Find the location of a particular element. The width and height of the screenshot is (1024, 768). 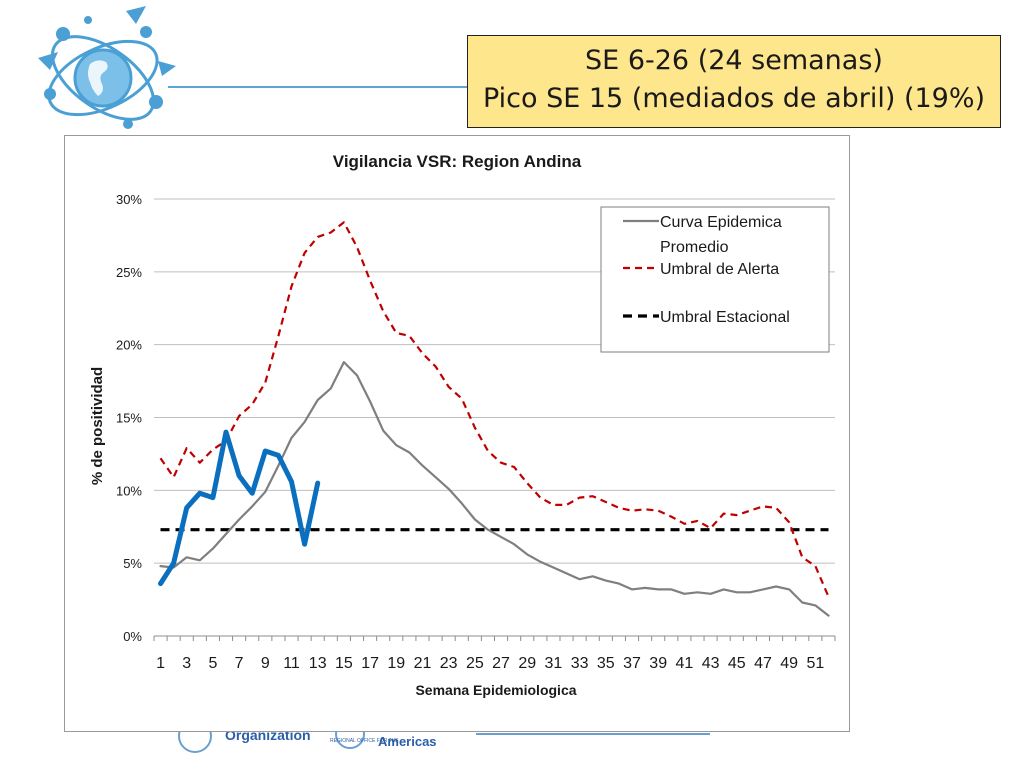

x-tick-label: 25 is located at coordinates (475, 663).